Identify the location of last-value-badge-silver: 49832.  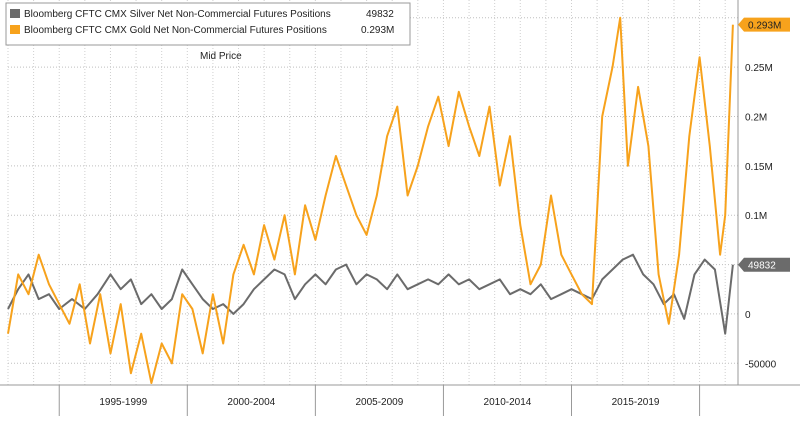
(764, 264).